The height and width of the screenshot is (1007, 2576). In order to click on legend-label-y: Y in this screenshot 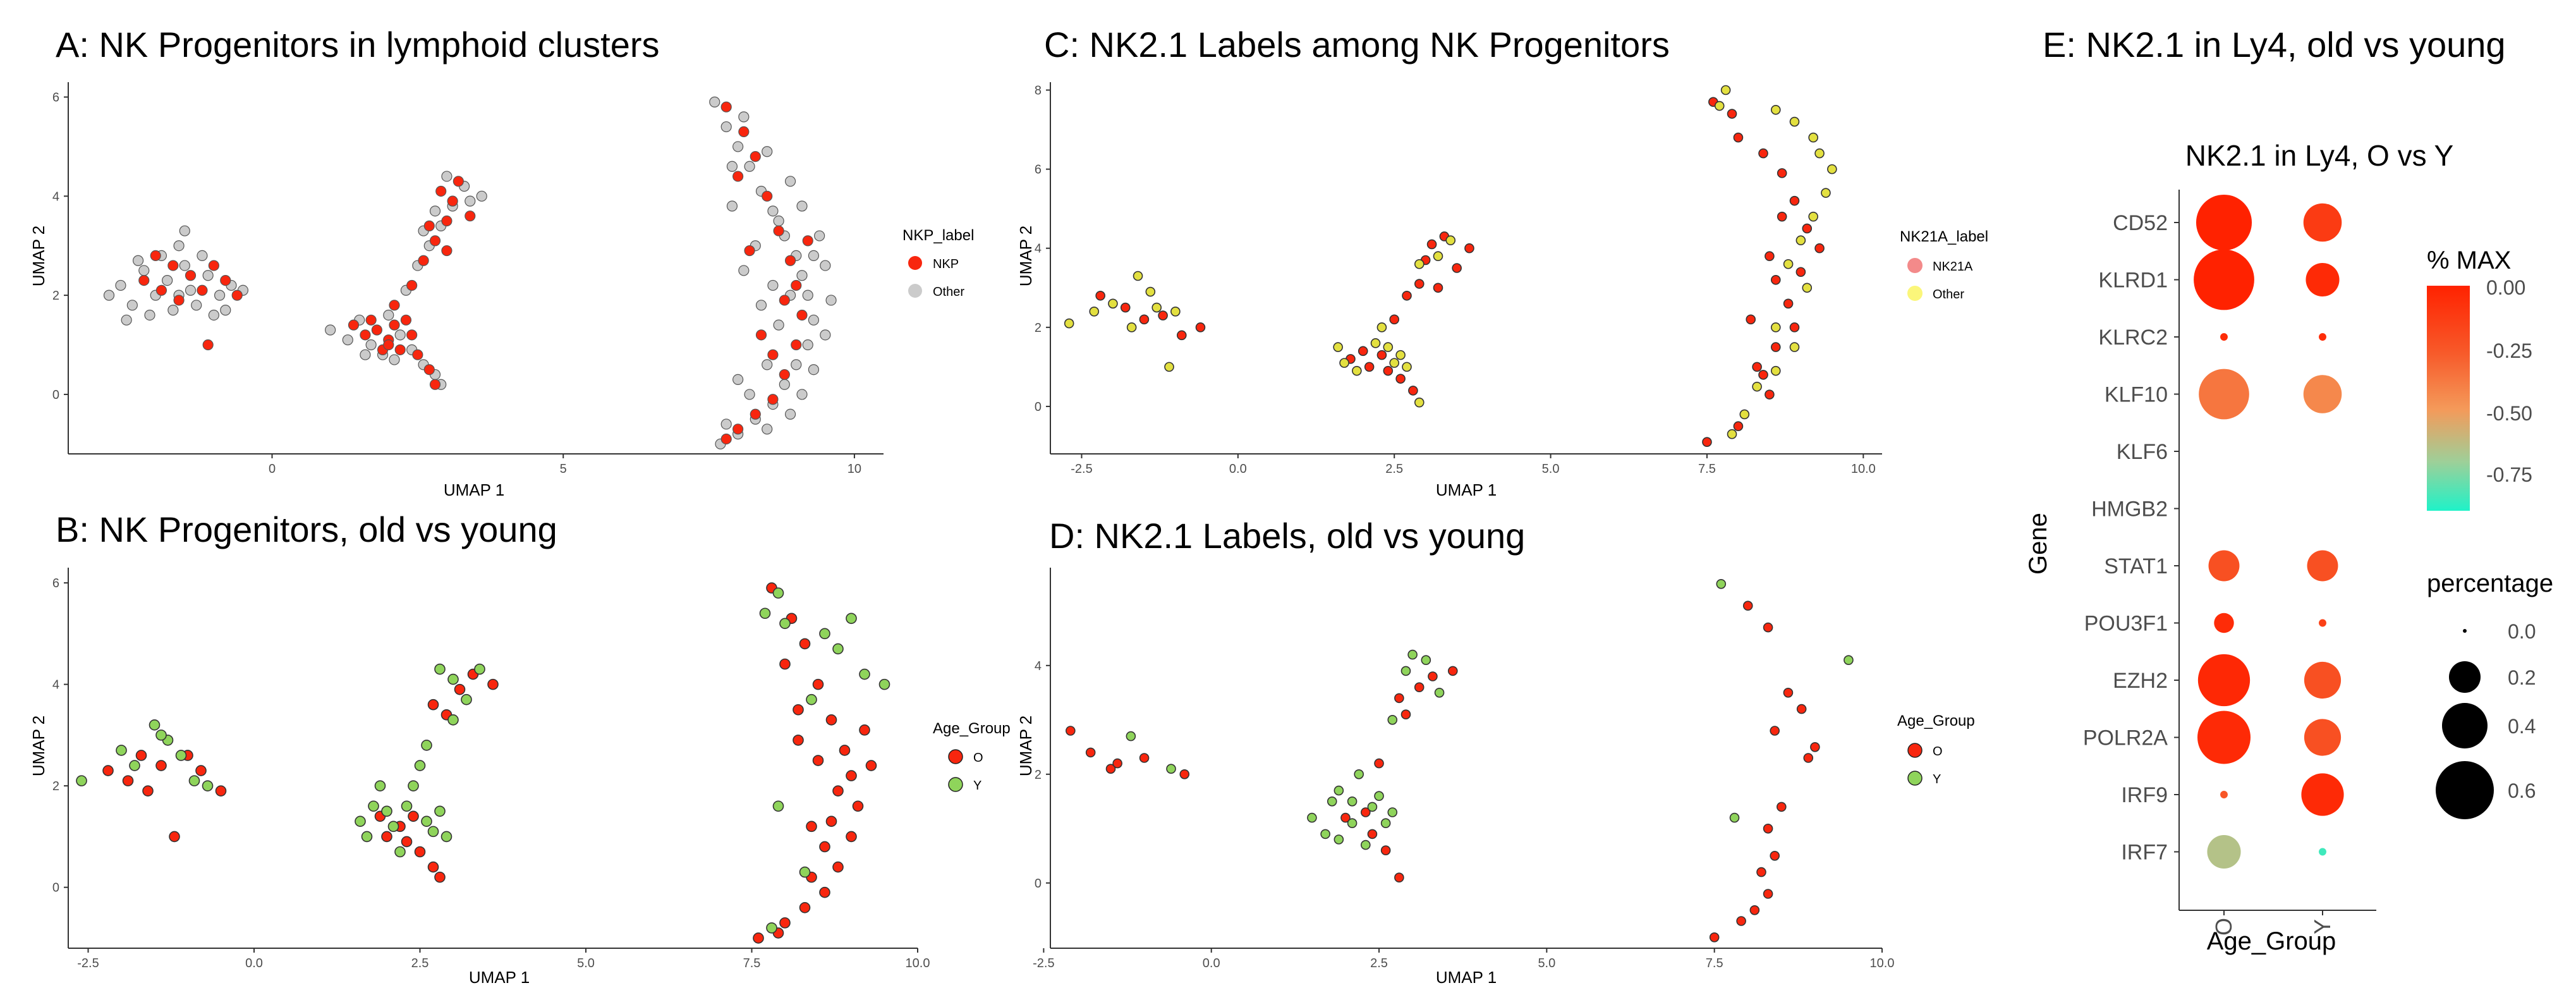, I will do `click(977, 786)`.